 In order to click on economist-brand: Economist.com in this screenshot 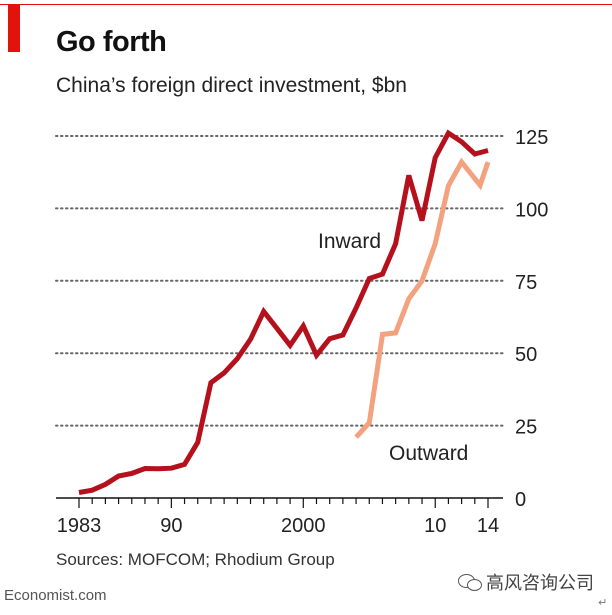, I will do `click(55, 595)`.